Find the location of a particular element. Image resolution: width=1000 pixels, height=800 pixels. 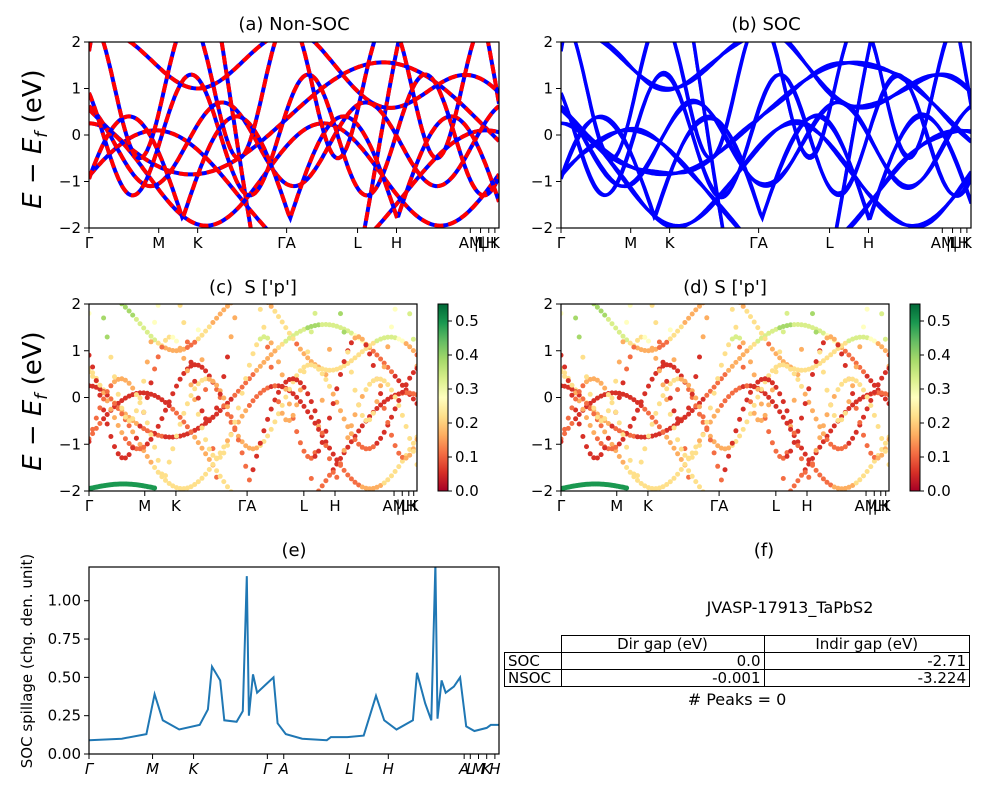

xtick-label: M is located at coordinates (158, 243).